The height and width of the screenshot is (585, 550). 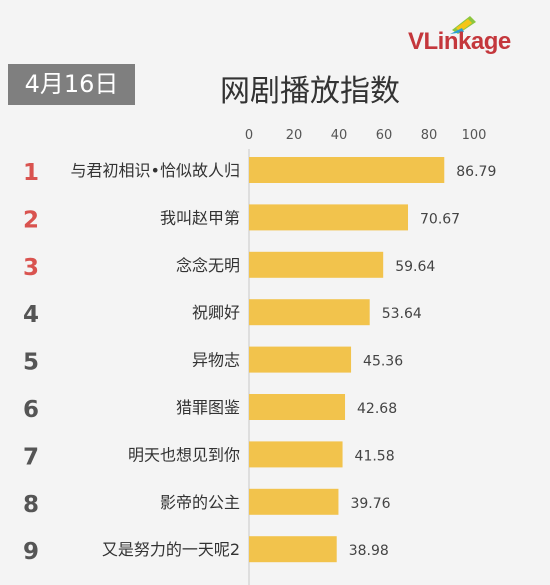 I want to click on category-label: 祝卿好, so click(x=216, y=312).